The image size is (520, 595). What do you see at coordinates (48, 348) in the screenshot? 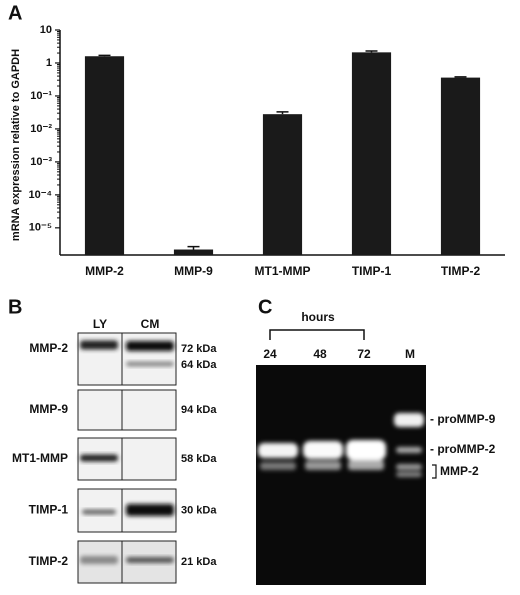
I see `row-label: MMP-2` at bounding box center [48, 348].